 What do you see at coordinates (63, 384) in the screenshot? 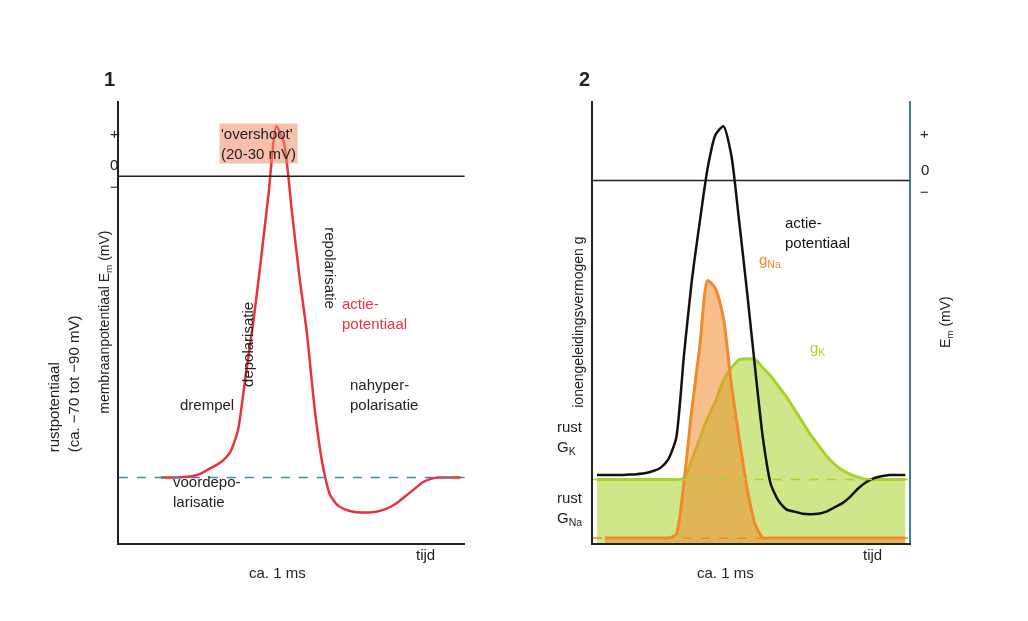
I see `text: rustpotentiaal (ca. −70 tot −90 mV)` at bounding box center [63, 384].